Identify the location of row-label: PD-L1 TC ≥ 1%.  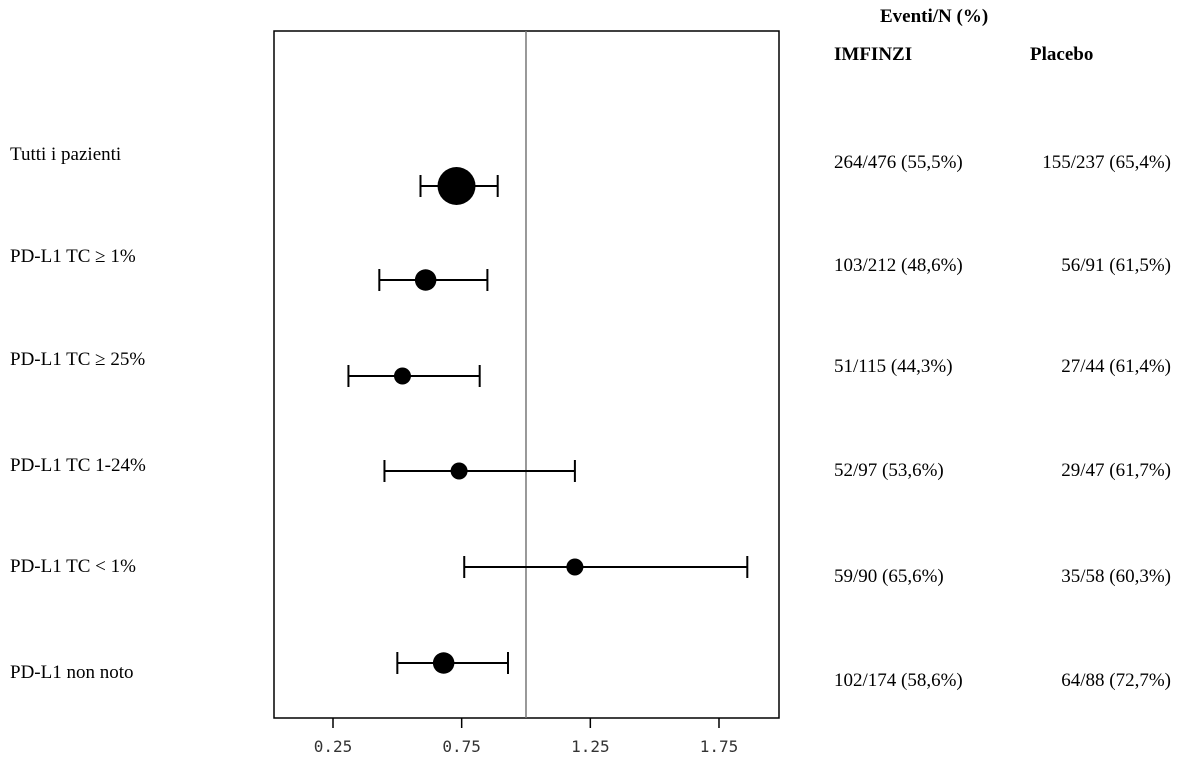
(73, 256).